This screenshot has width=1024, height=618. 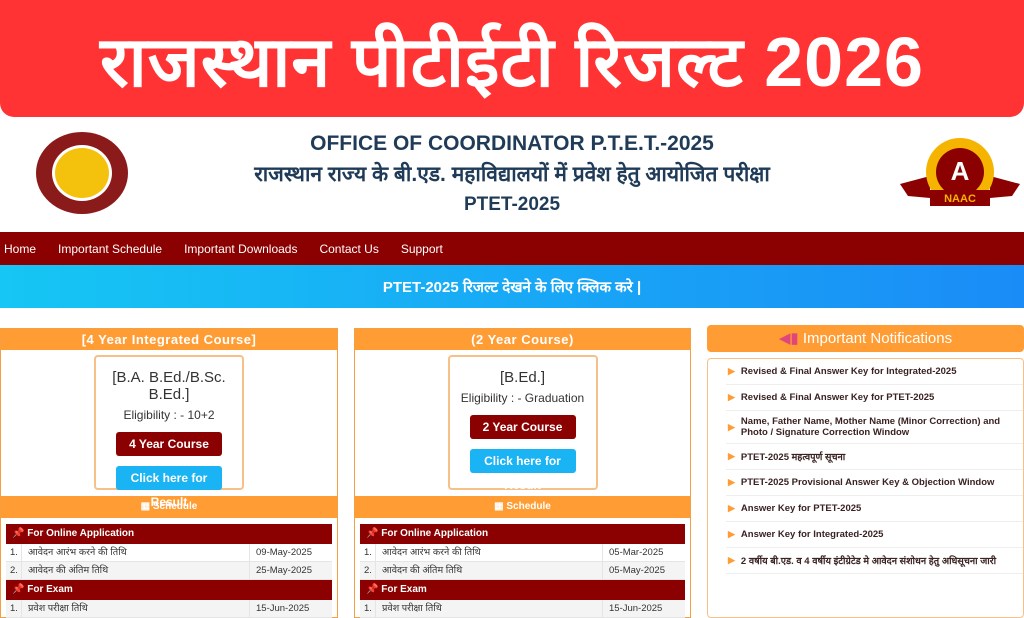 I want to click on panel-title: (2 Year Course), so click(x=522, y=339).